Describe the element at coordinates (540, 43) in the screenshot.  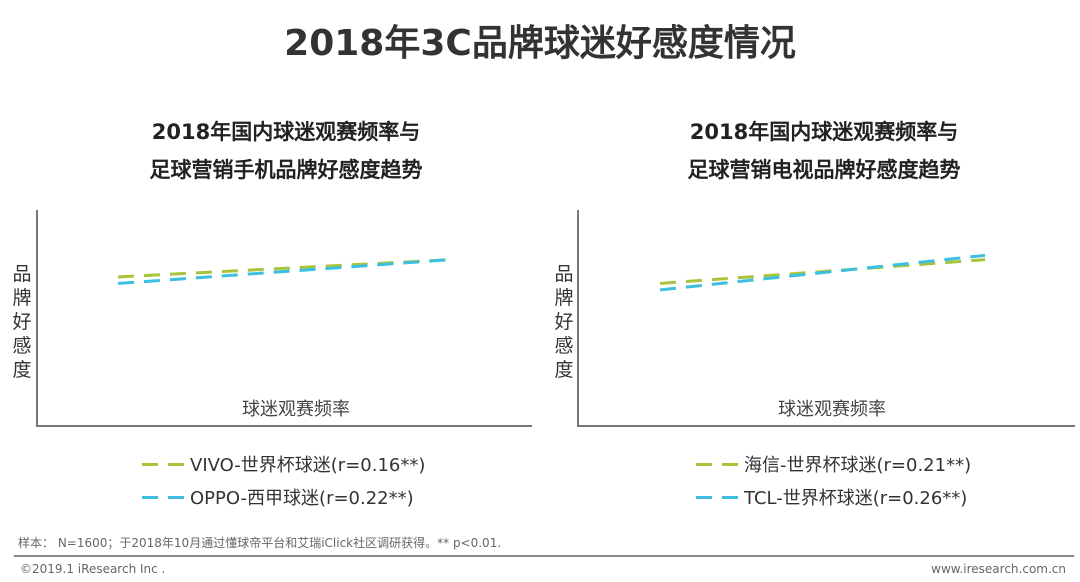
I see `page-title: 2018年3C品牌球迷好感度情况` at that location.